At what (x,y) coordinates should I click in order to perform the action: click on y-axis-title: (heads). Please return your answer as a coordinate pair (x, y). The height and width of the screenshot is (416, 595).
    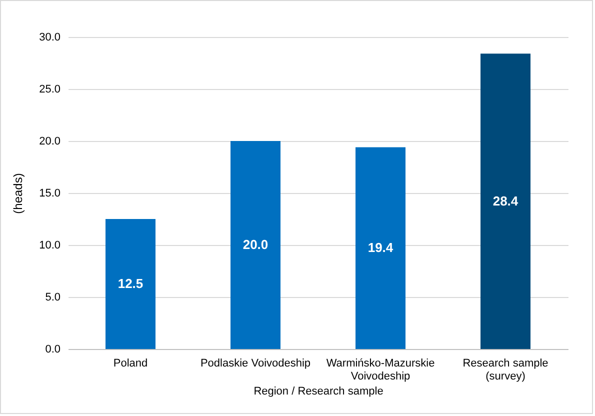
    Looking at the image, I should click on (18, 193).